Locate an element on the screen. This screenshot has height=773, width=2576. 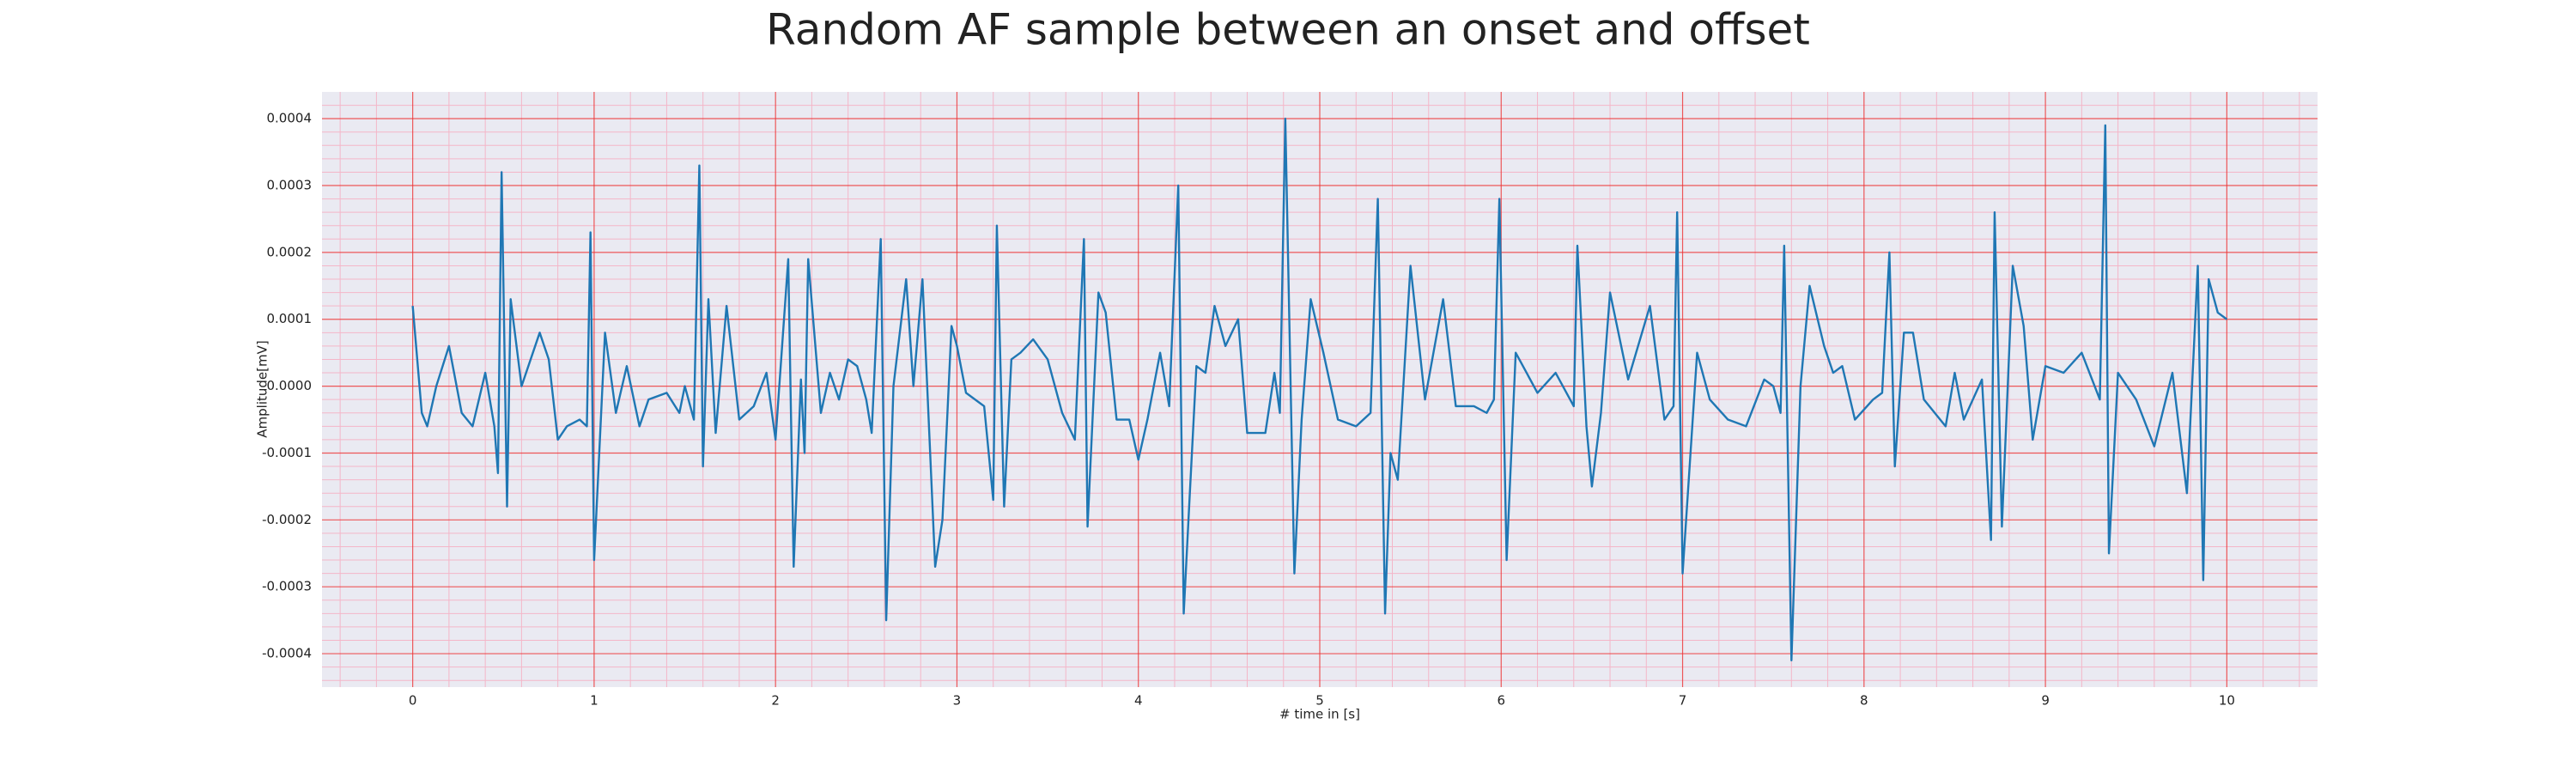
y-tick-label: 0.0004 is located at coordinates (290, 119).